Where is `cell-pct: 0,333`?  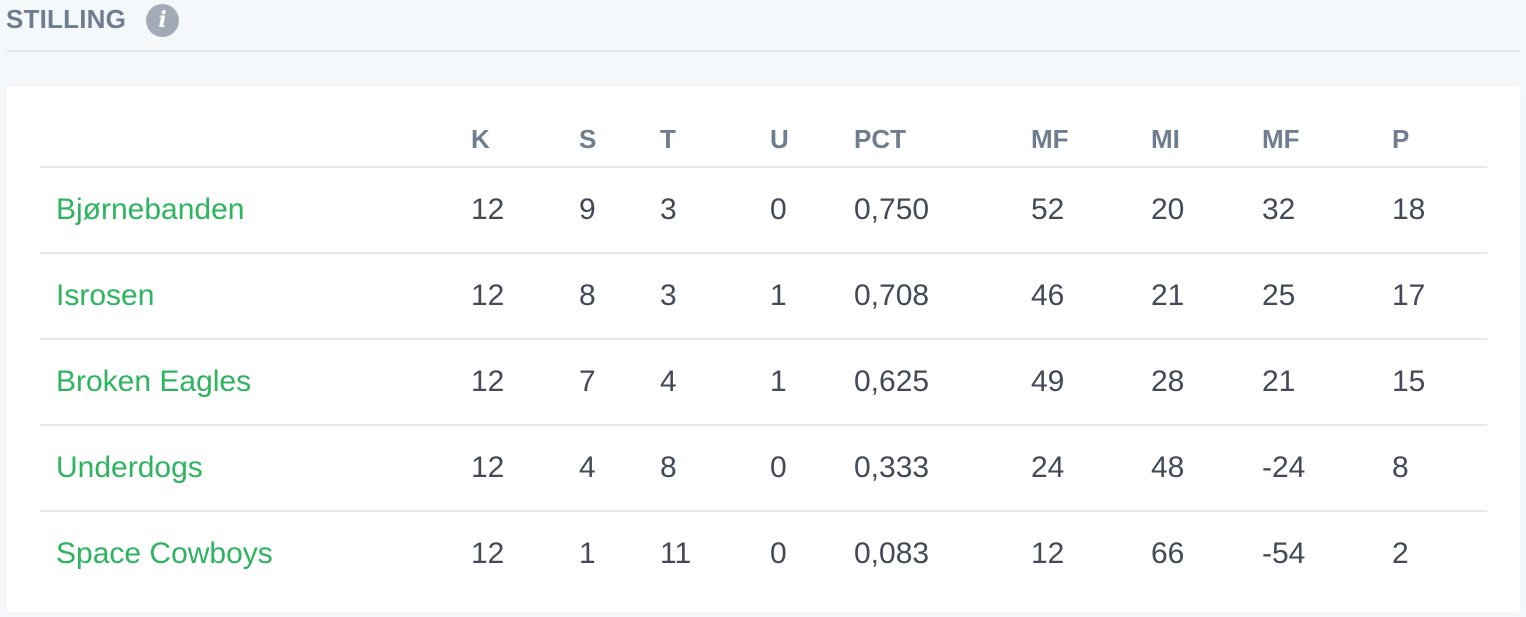 cell-pct: 0,333 is located at coordinates (942, 468).